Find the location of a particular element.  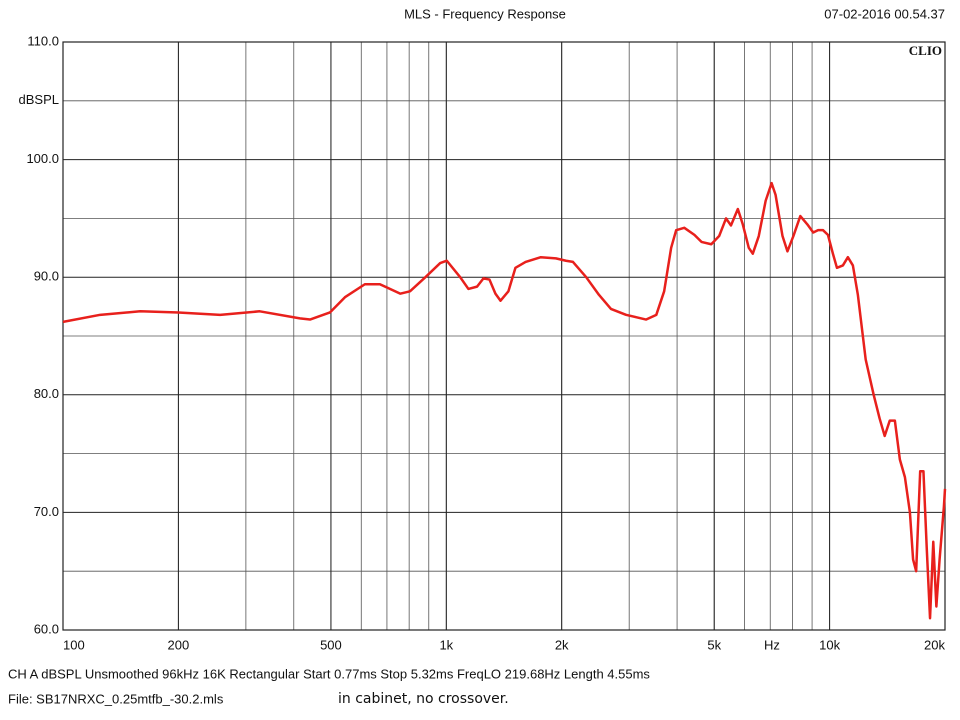

x-tick-label: 5k is located at coordinates (714, 644).